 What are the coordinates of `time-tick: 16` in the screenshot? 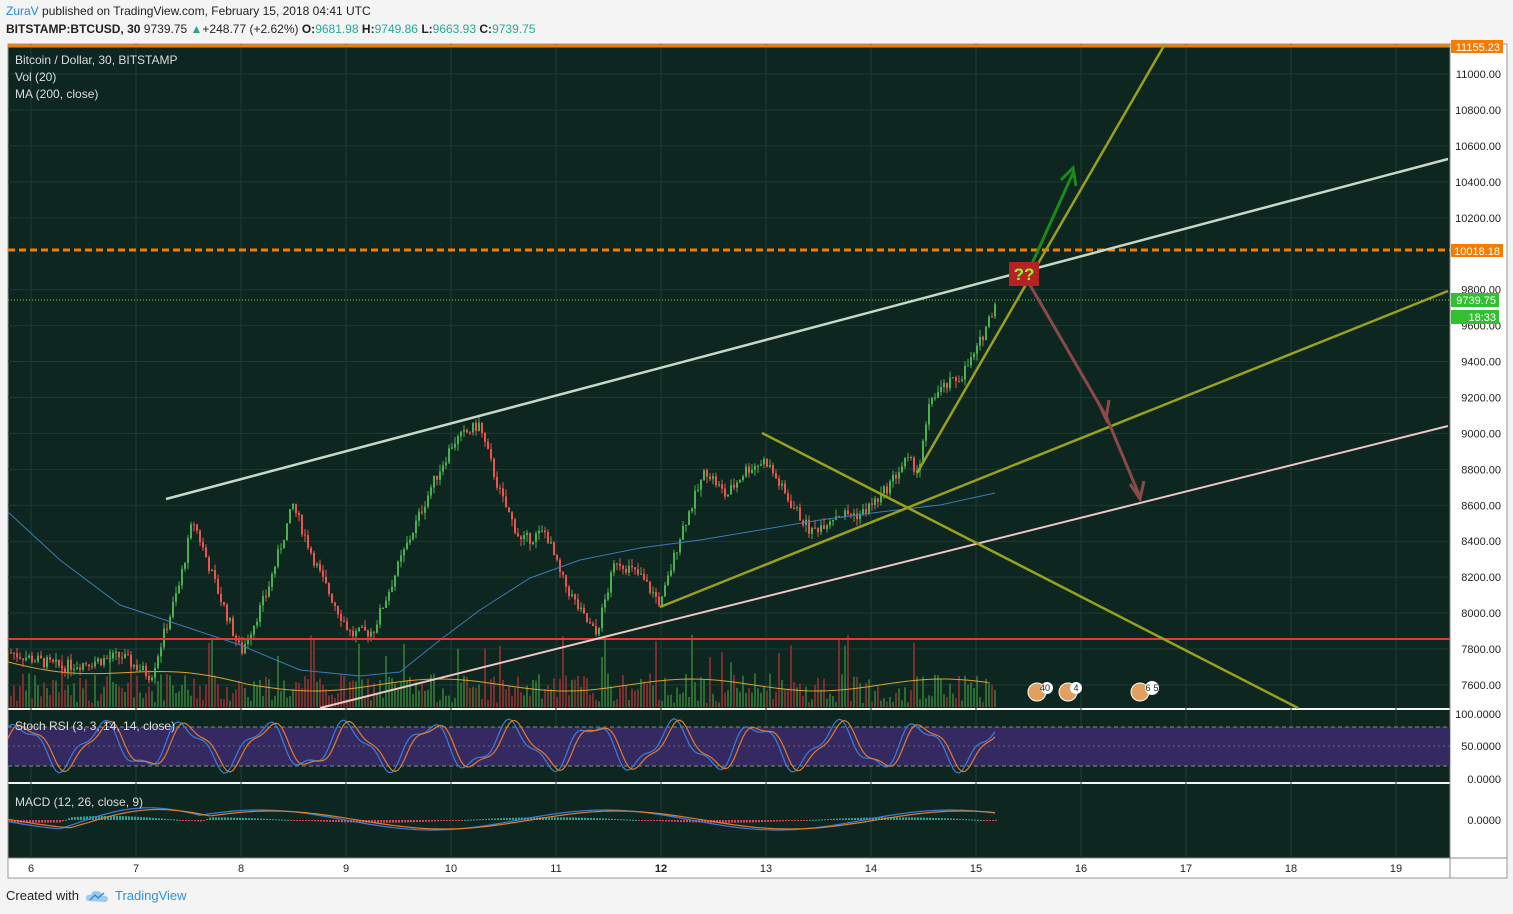 It's located at (1081, 869).